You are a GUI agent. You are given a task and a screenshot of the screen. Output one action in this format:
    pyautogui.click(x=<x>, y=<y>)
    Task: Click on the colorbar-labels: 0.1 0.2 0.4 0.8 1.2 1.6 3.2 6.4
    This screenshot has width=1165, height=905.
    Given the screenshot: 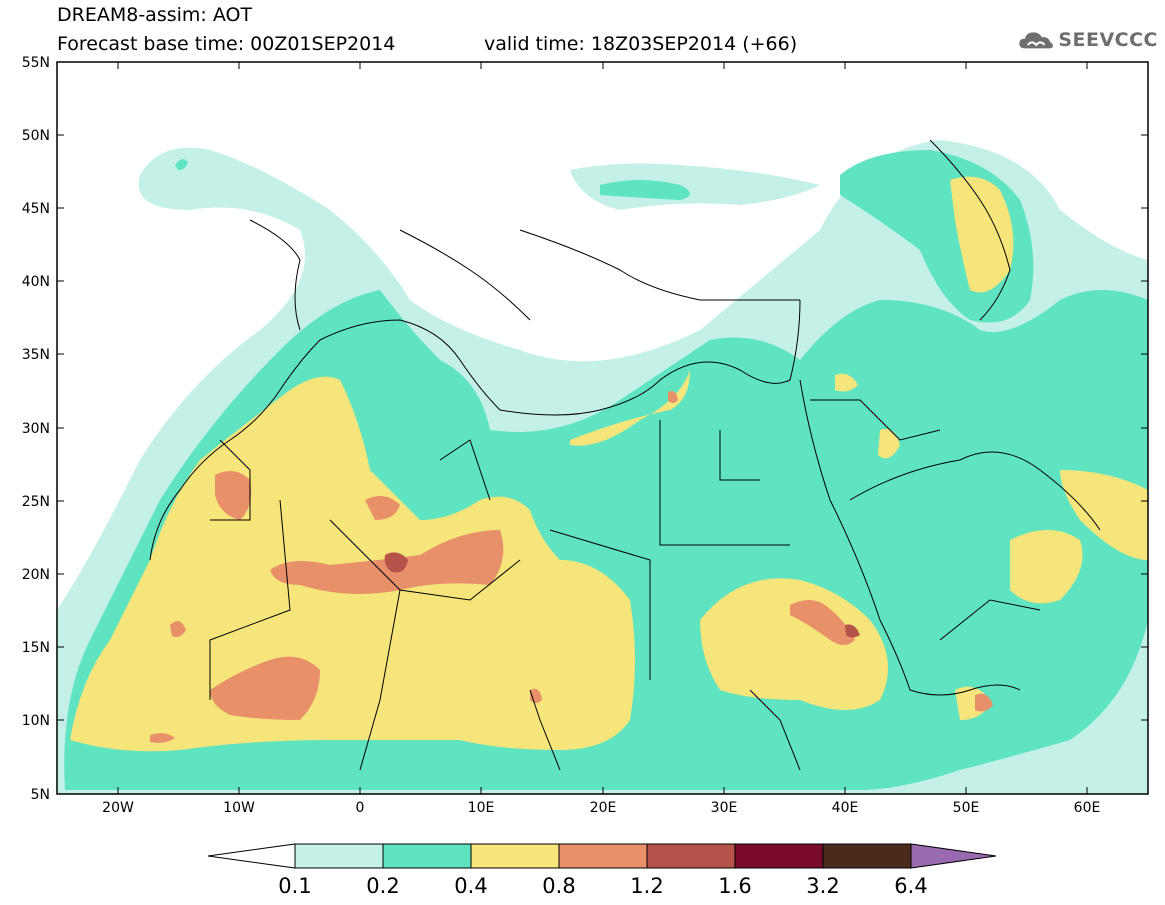 What is the action you would take?
    pyautogui.click(x=602, y=886)
    